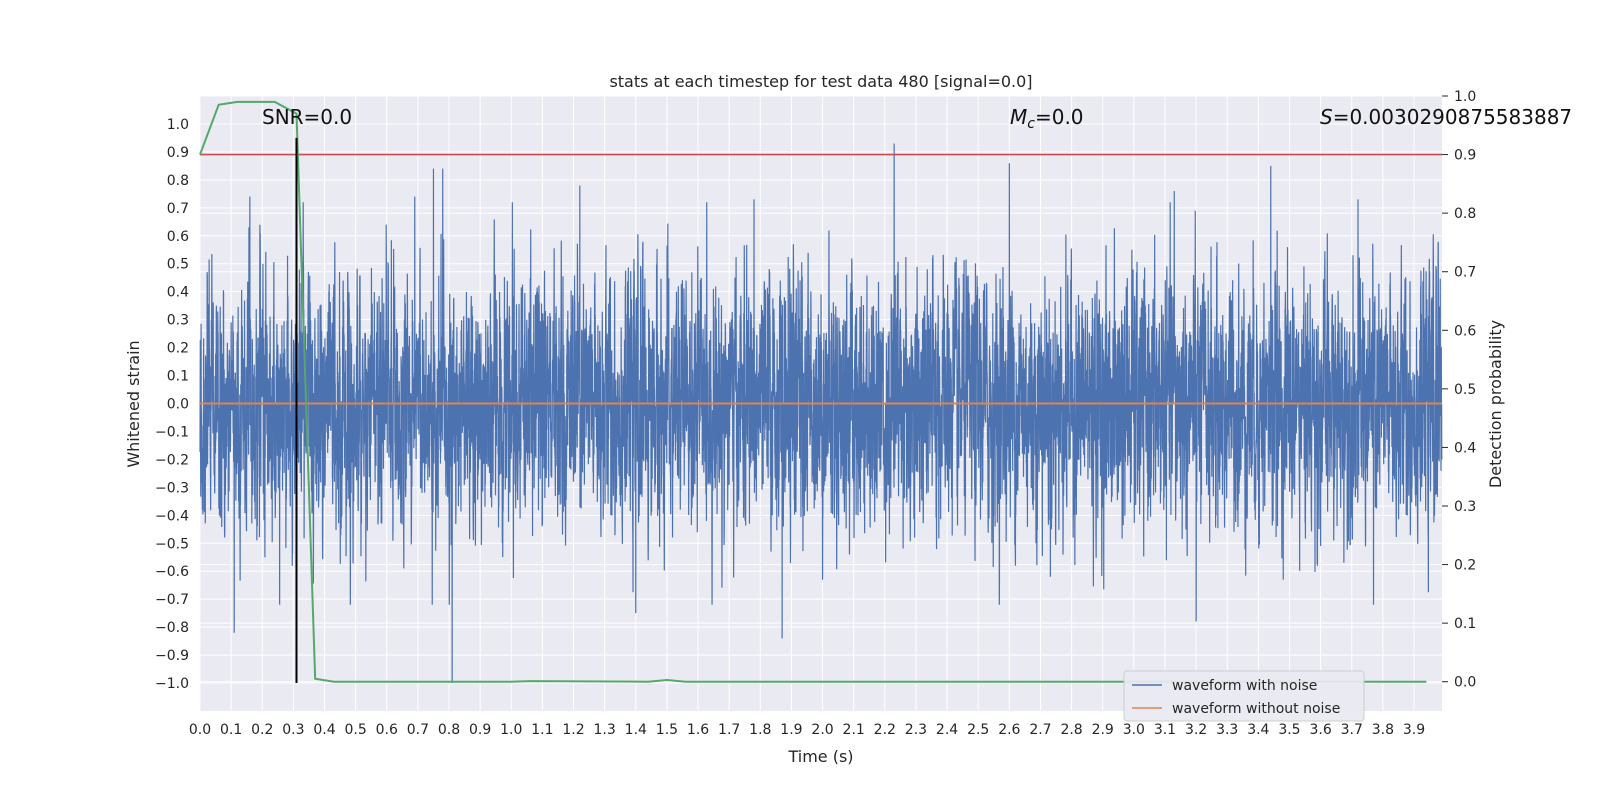 Image resolution: width=1600 pixels, height=800 pixels. I want to click on y-tick-label: 0.2, so click(178, 349).